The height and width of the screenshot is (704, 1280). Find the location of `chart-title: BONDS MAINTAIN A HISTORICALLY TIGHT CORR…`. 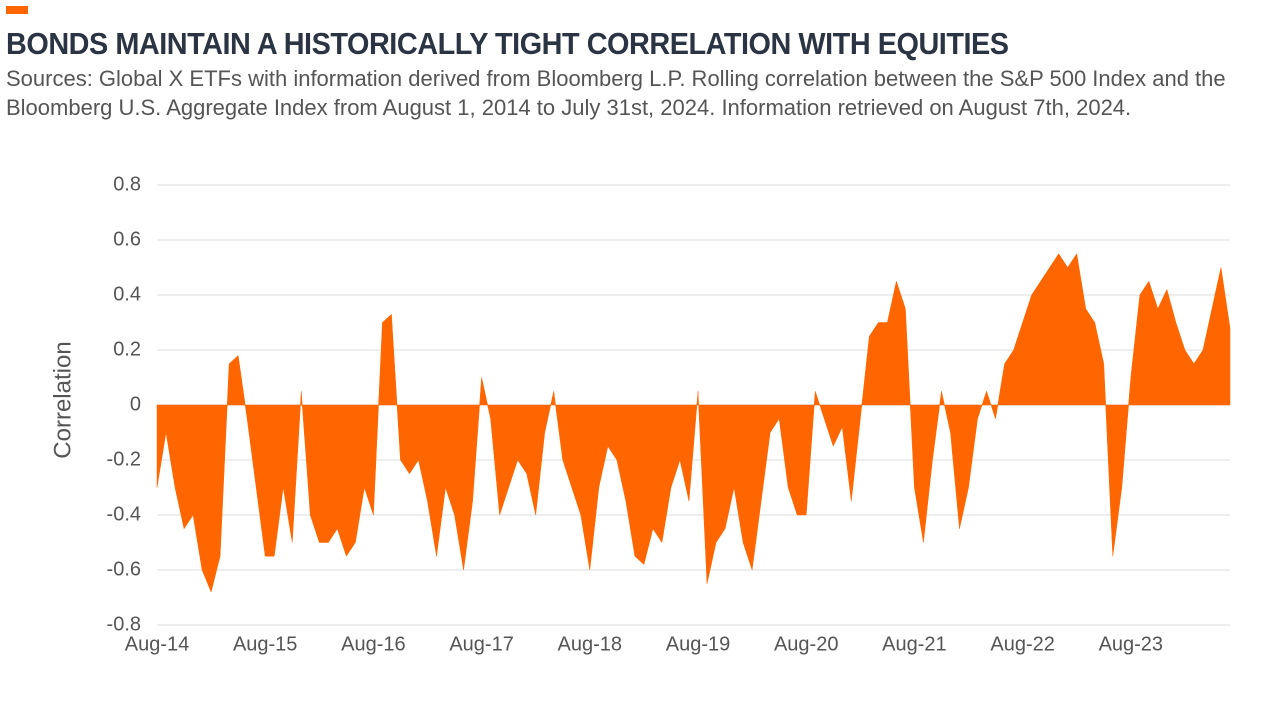

chart-title: BONDS MAINTAIN A HISTORICALLY TIGHT CORR… is located at coordinates (507, 43).